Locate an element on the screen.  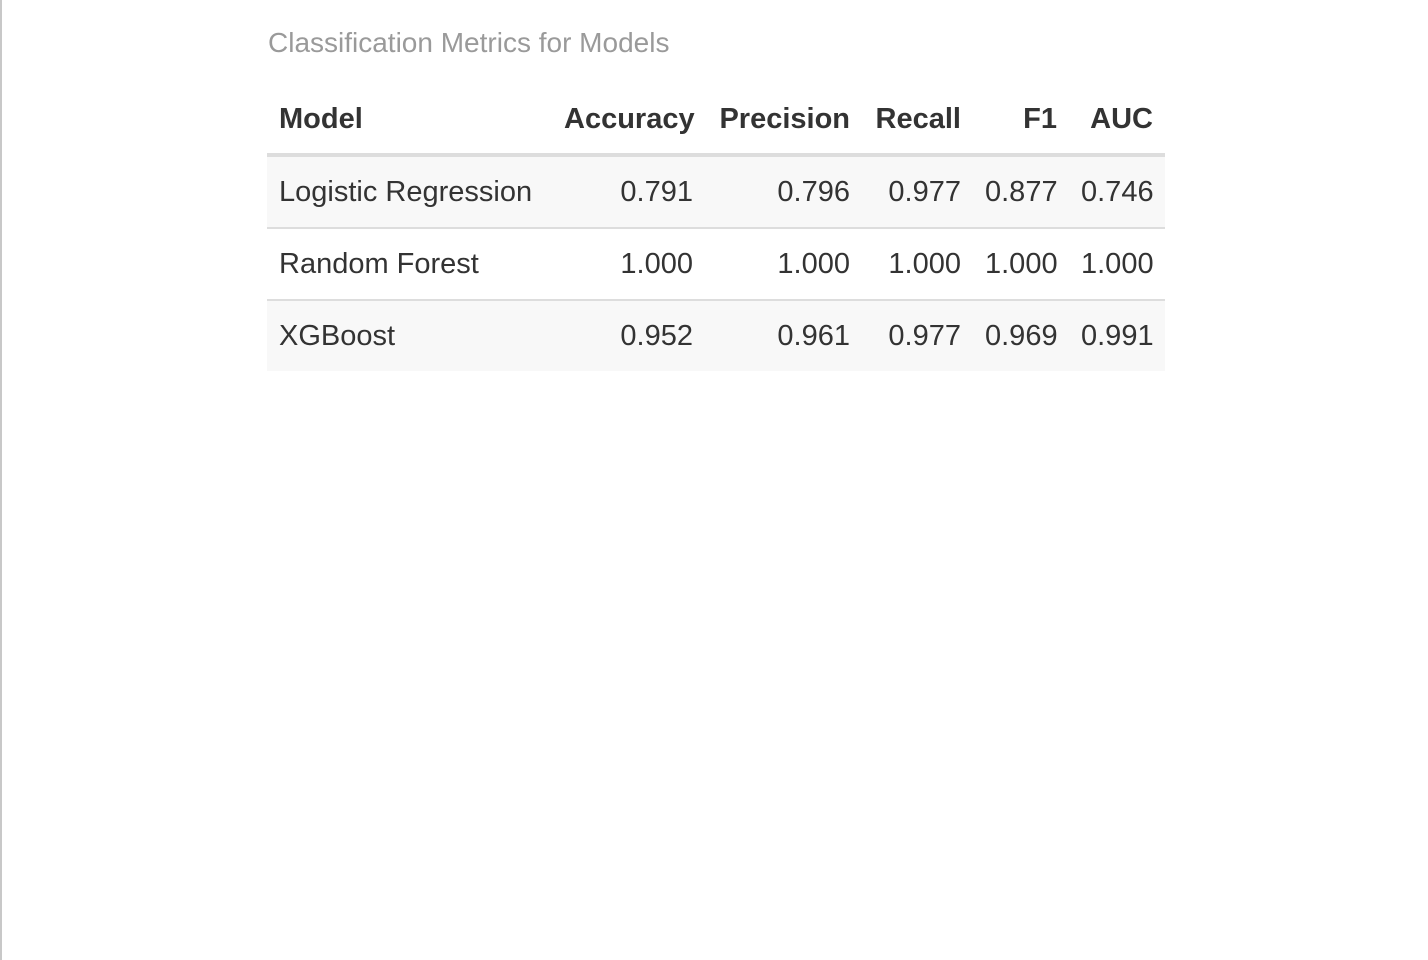
cell-model: Random Forest is located at coordinates (409, 263).